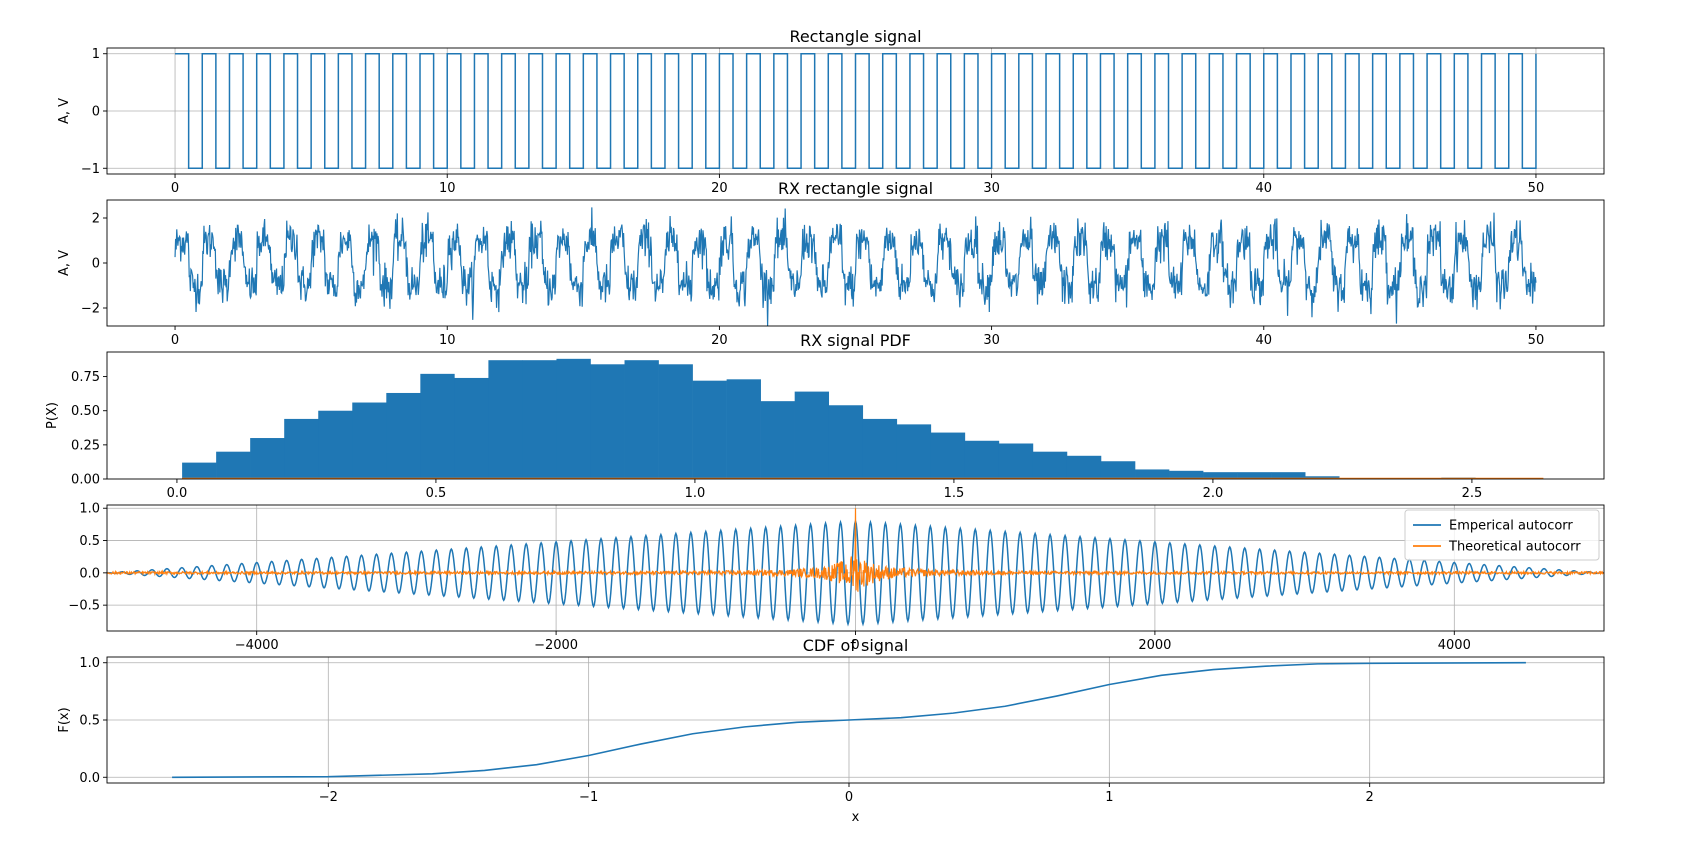 The width and height of the screenshot is (1688, 842). Describe the element at coordinates (1454, 645) in the screenshot. I see `x-tick-label: 4000` at that location.